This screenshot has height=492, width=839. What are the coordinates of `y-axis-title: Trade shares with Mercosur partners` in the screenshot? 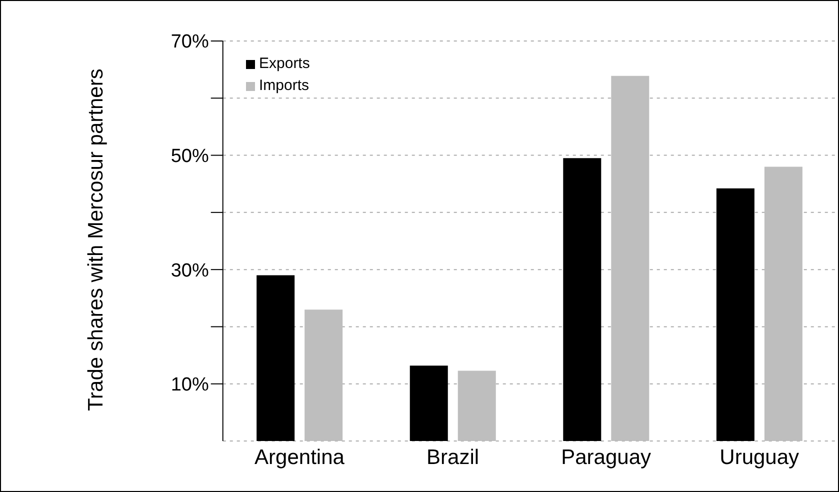 It's located at (96, 239).